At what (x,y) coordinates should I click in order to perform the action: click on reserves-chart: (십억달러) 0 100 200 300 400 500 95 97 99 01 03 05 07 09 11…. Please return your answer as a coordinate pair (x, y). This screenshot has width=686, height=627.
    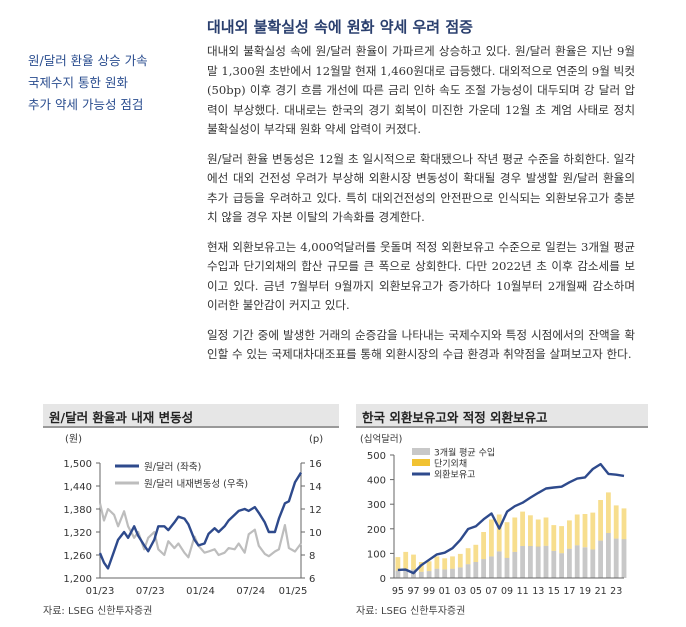
    Looking at the image, I should click on (493, 515).